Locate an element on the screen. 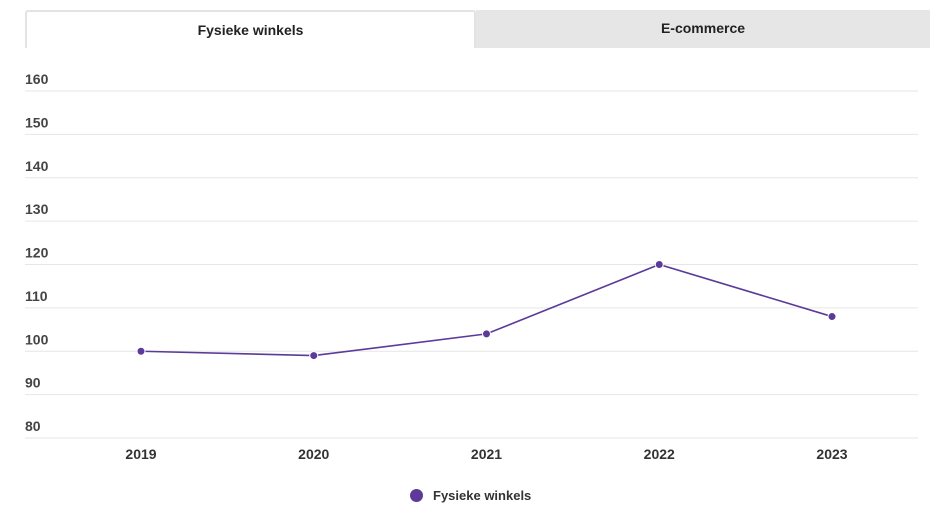 The height and width of the screenshot is (508, 930). x-tick-label: 2023 is located at coordinates (831, 454).